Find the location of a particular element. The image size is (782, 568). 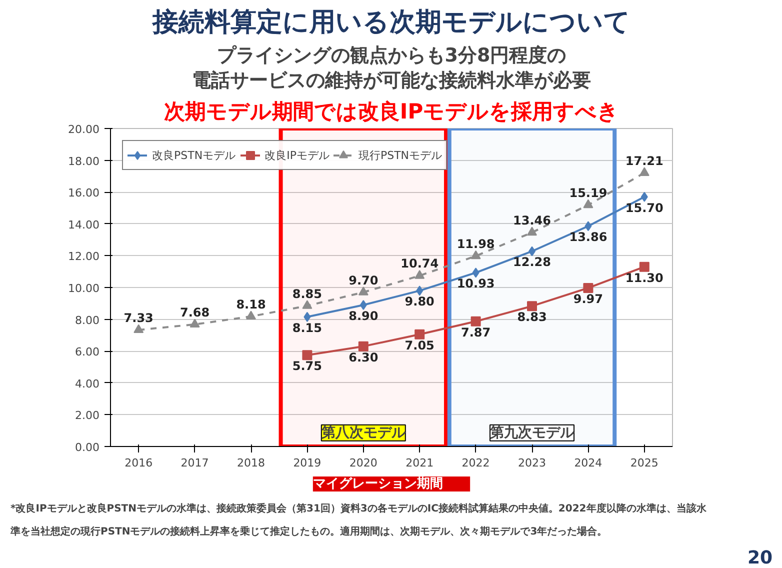

data-label: 8.85 is located at coordinates (307, 293).